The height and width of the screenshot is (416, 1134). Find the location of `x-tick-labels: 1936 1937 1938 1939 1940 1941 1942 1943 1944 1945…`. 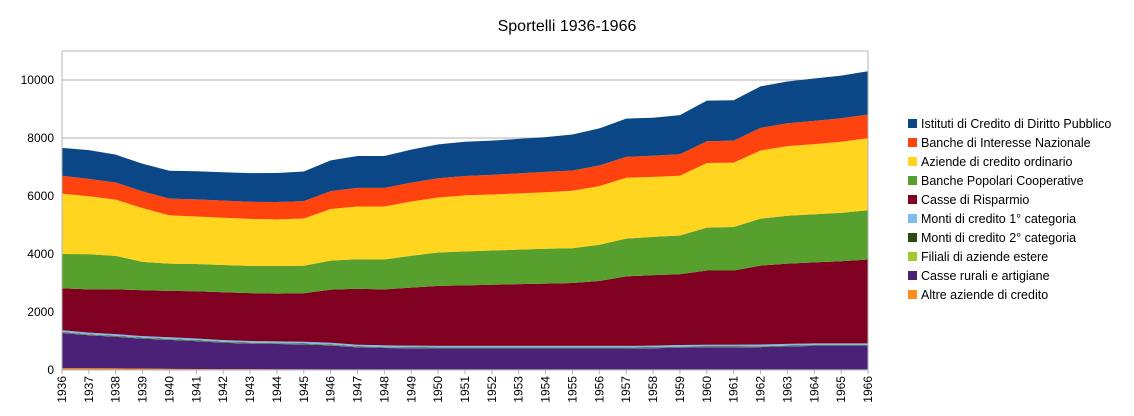

x-tick-labels: 1936 1937 1938 1939 1940 1941 1942 1943 1944 1945… is located at coordinates (465, 389).